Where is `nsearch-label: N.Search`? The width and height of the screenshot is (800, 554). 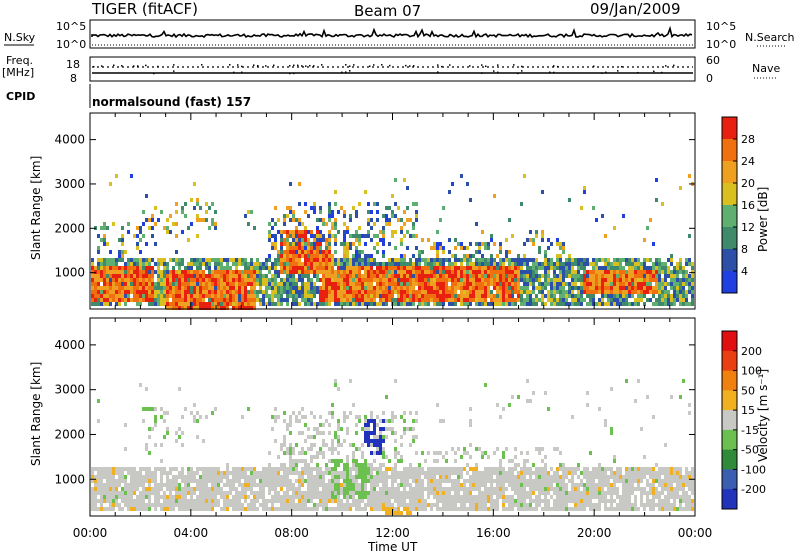
nsearch-label: N.Search is located at coordinates (770, 37).